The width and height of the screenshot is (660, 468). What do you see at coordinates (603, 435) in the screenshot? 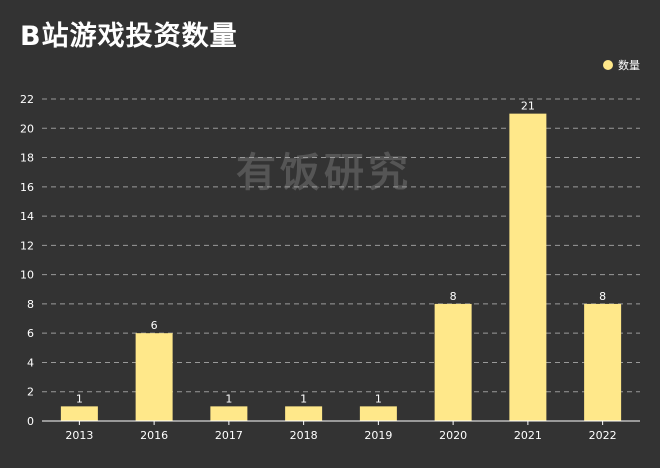
I see `x-tick-label: 2022` at bounding box center [603, 435].